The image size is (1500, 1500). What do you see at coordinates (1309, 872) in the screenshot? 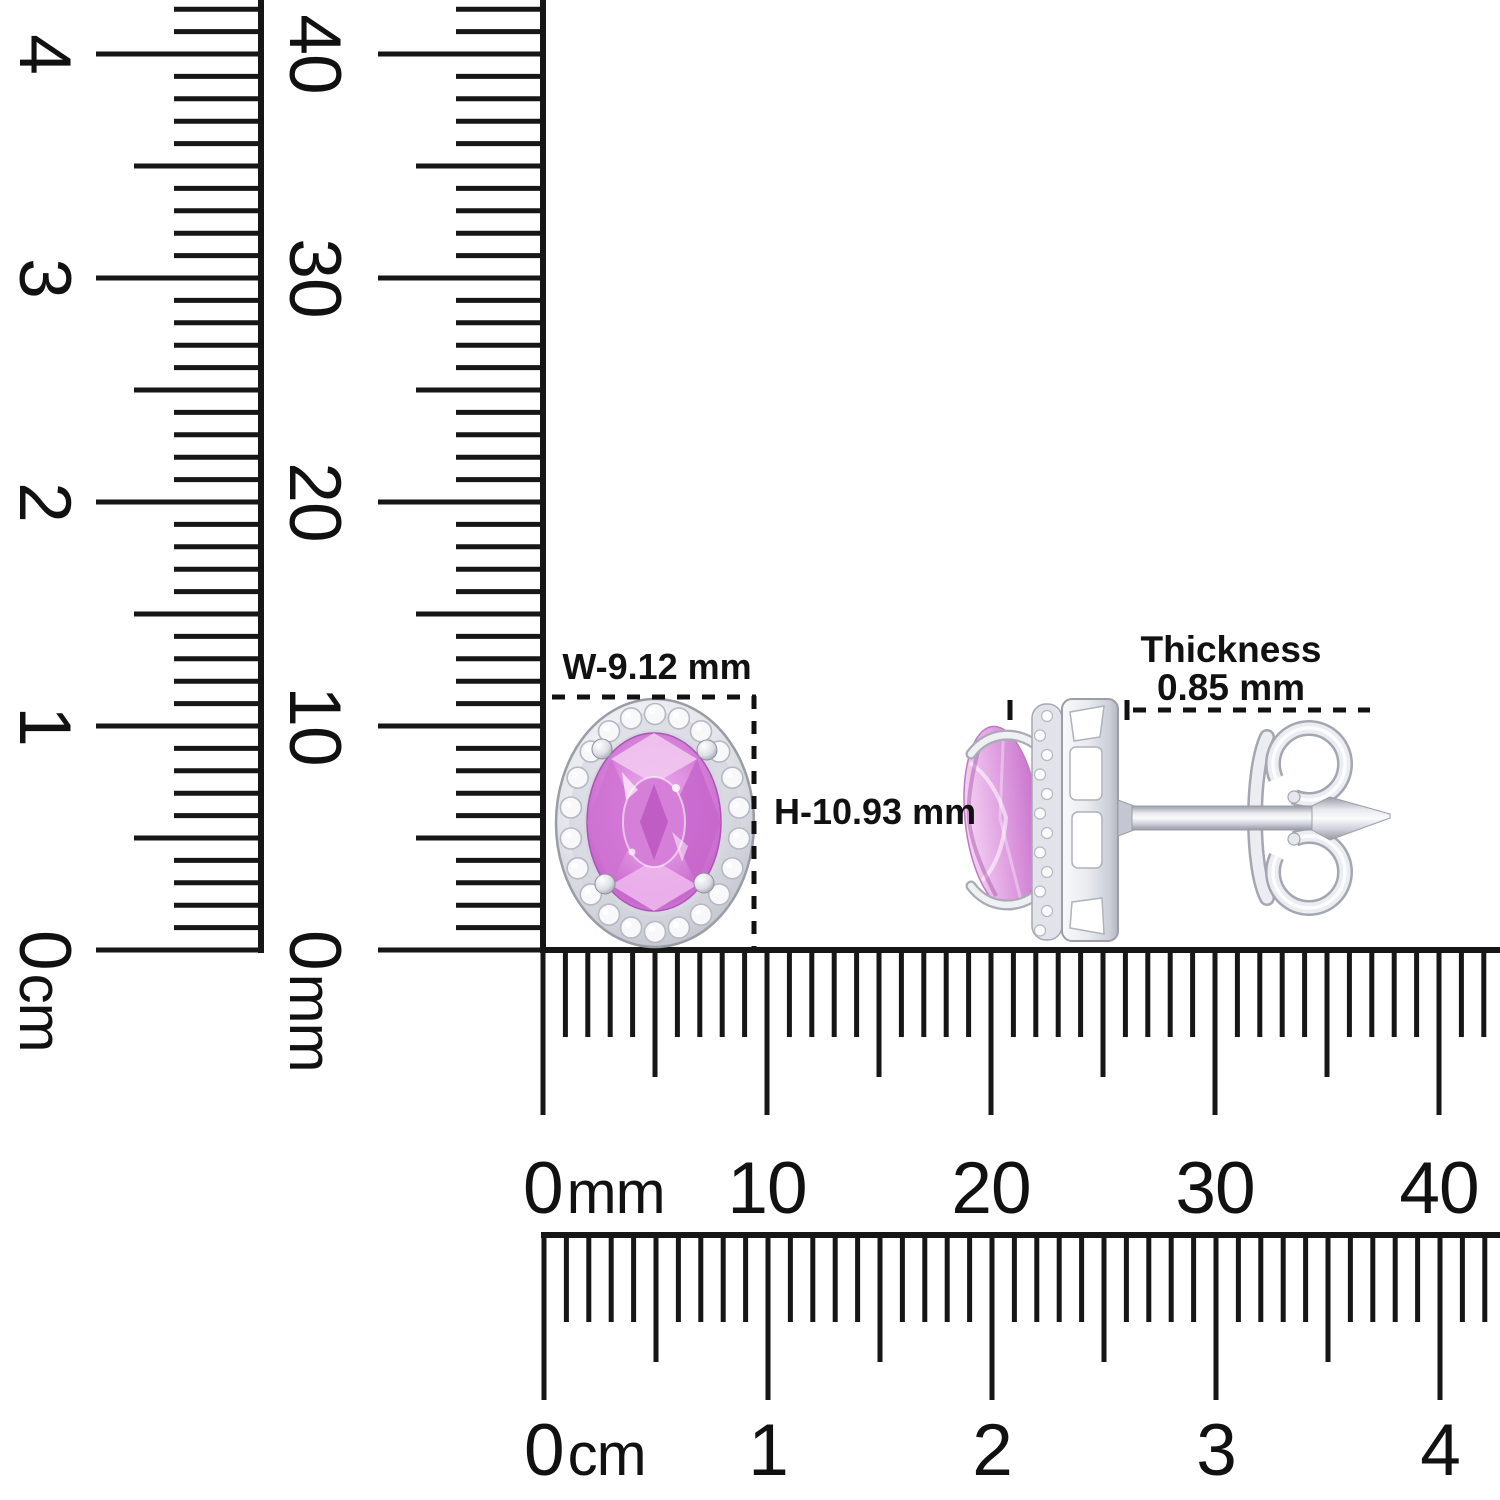
I see `clutch-scroll-bottom` at bounding box center [1309, 872].